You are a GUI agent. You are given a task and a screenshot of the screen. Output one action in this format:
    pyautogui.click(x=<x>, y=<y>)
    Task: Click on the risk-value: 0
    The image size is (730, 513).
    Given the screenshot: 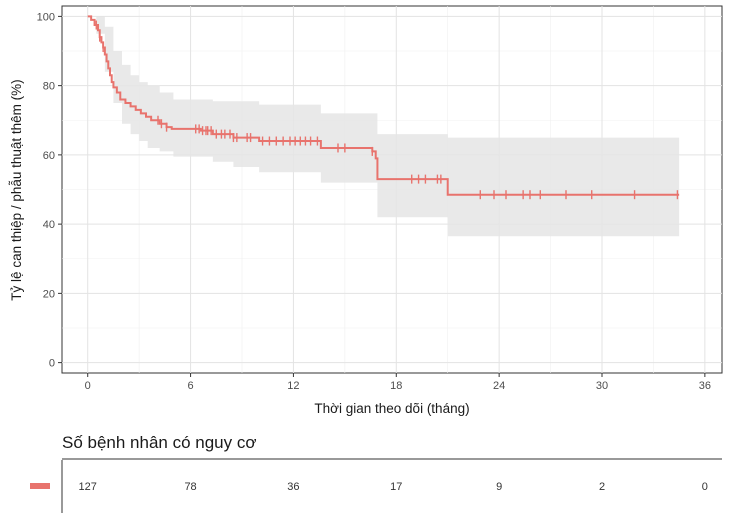 What is the action you would take?
    pyautogui.click(x=705, y=487)
    